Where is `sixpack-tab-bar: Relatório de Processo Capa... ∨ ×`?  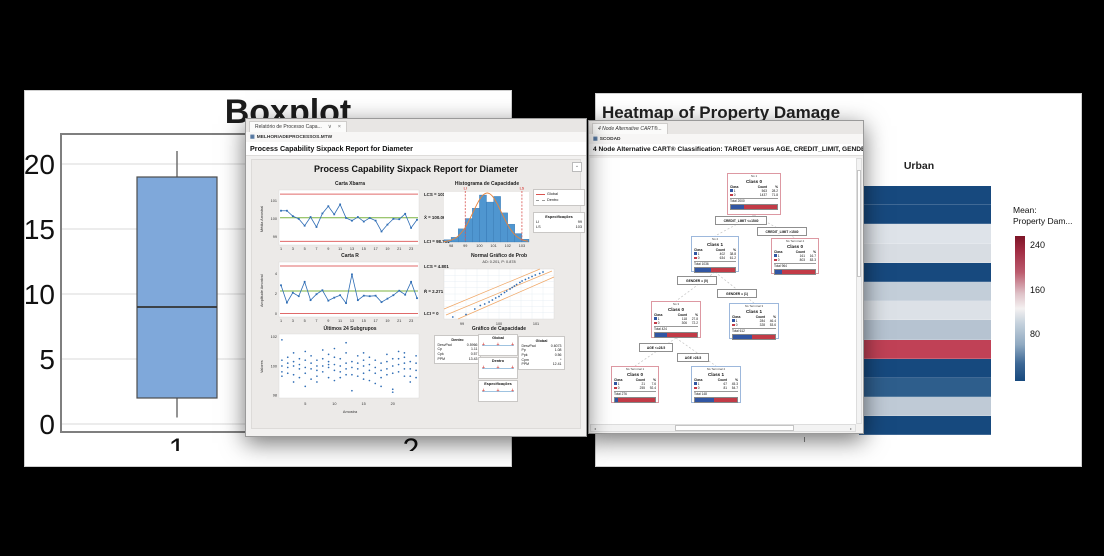 sixpack-tab-bar: Relatório de Processo Capa... ∨ × is located at coordinates (416, 126).